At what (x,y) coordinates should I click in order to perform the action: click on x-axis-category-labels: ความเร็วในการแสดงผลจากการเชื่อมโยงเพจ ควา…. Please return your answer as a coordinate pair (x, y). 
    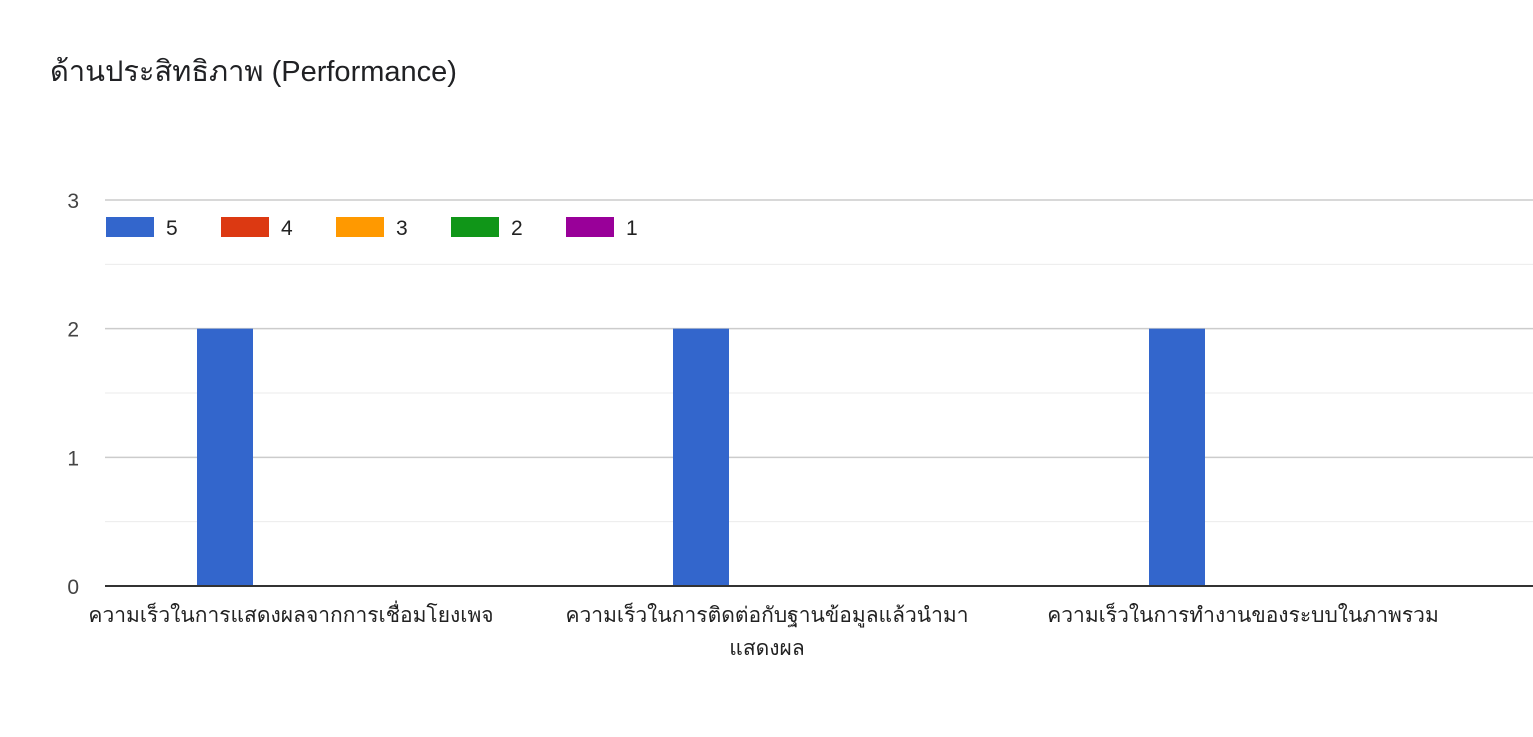
    Looking at the image, I should click on (763, 630).